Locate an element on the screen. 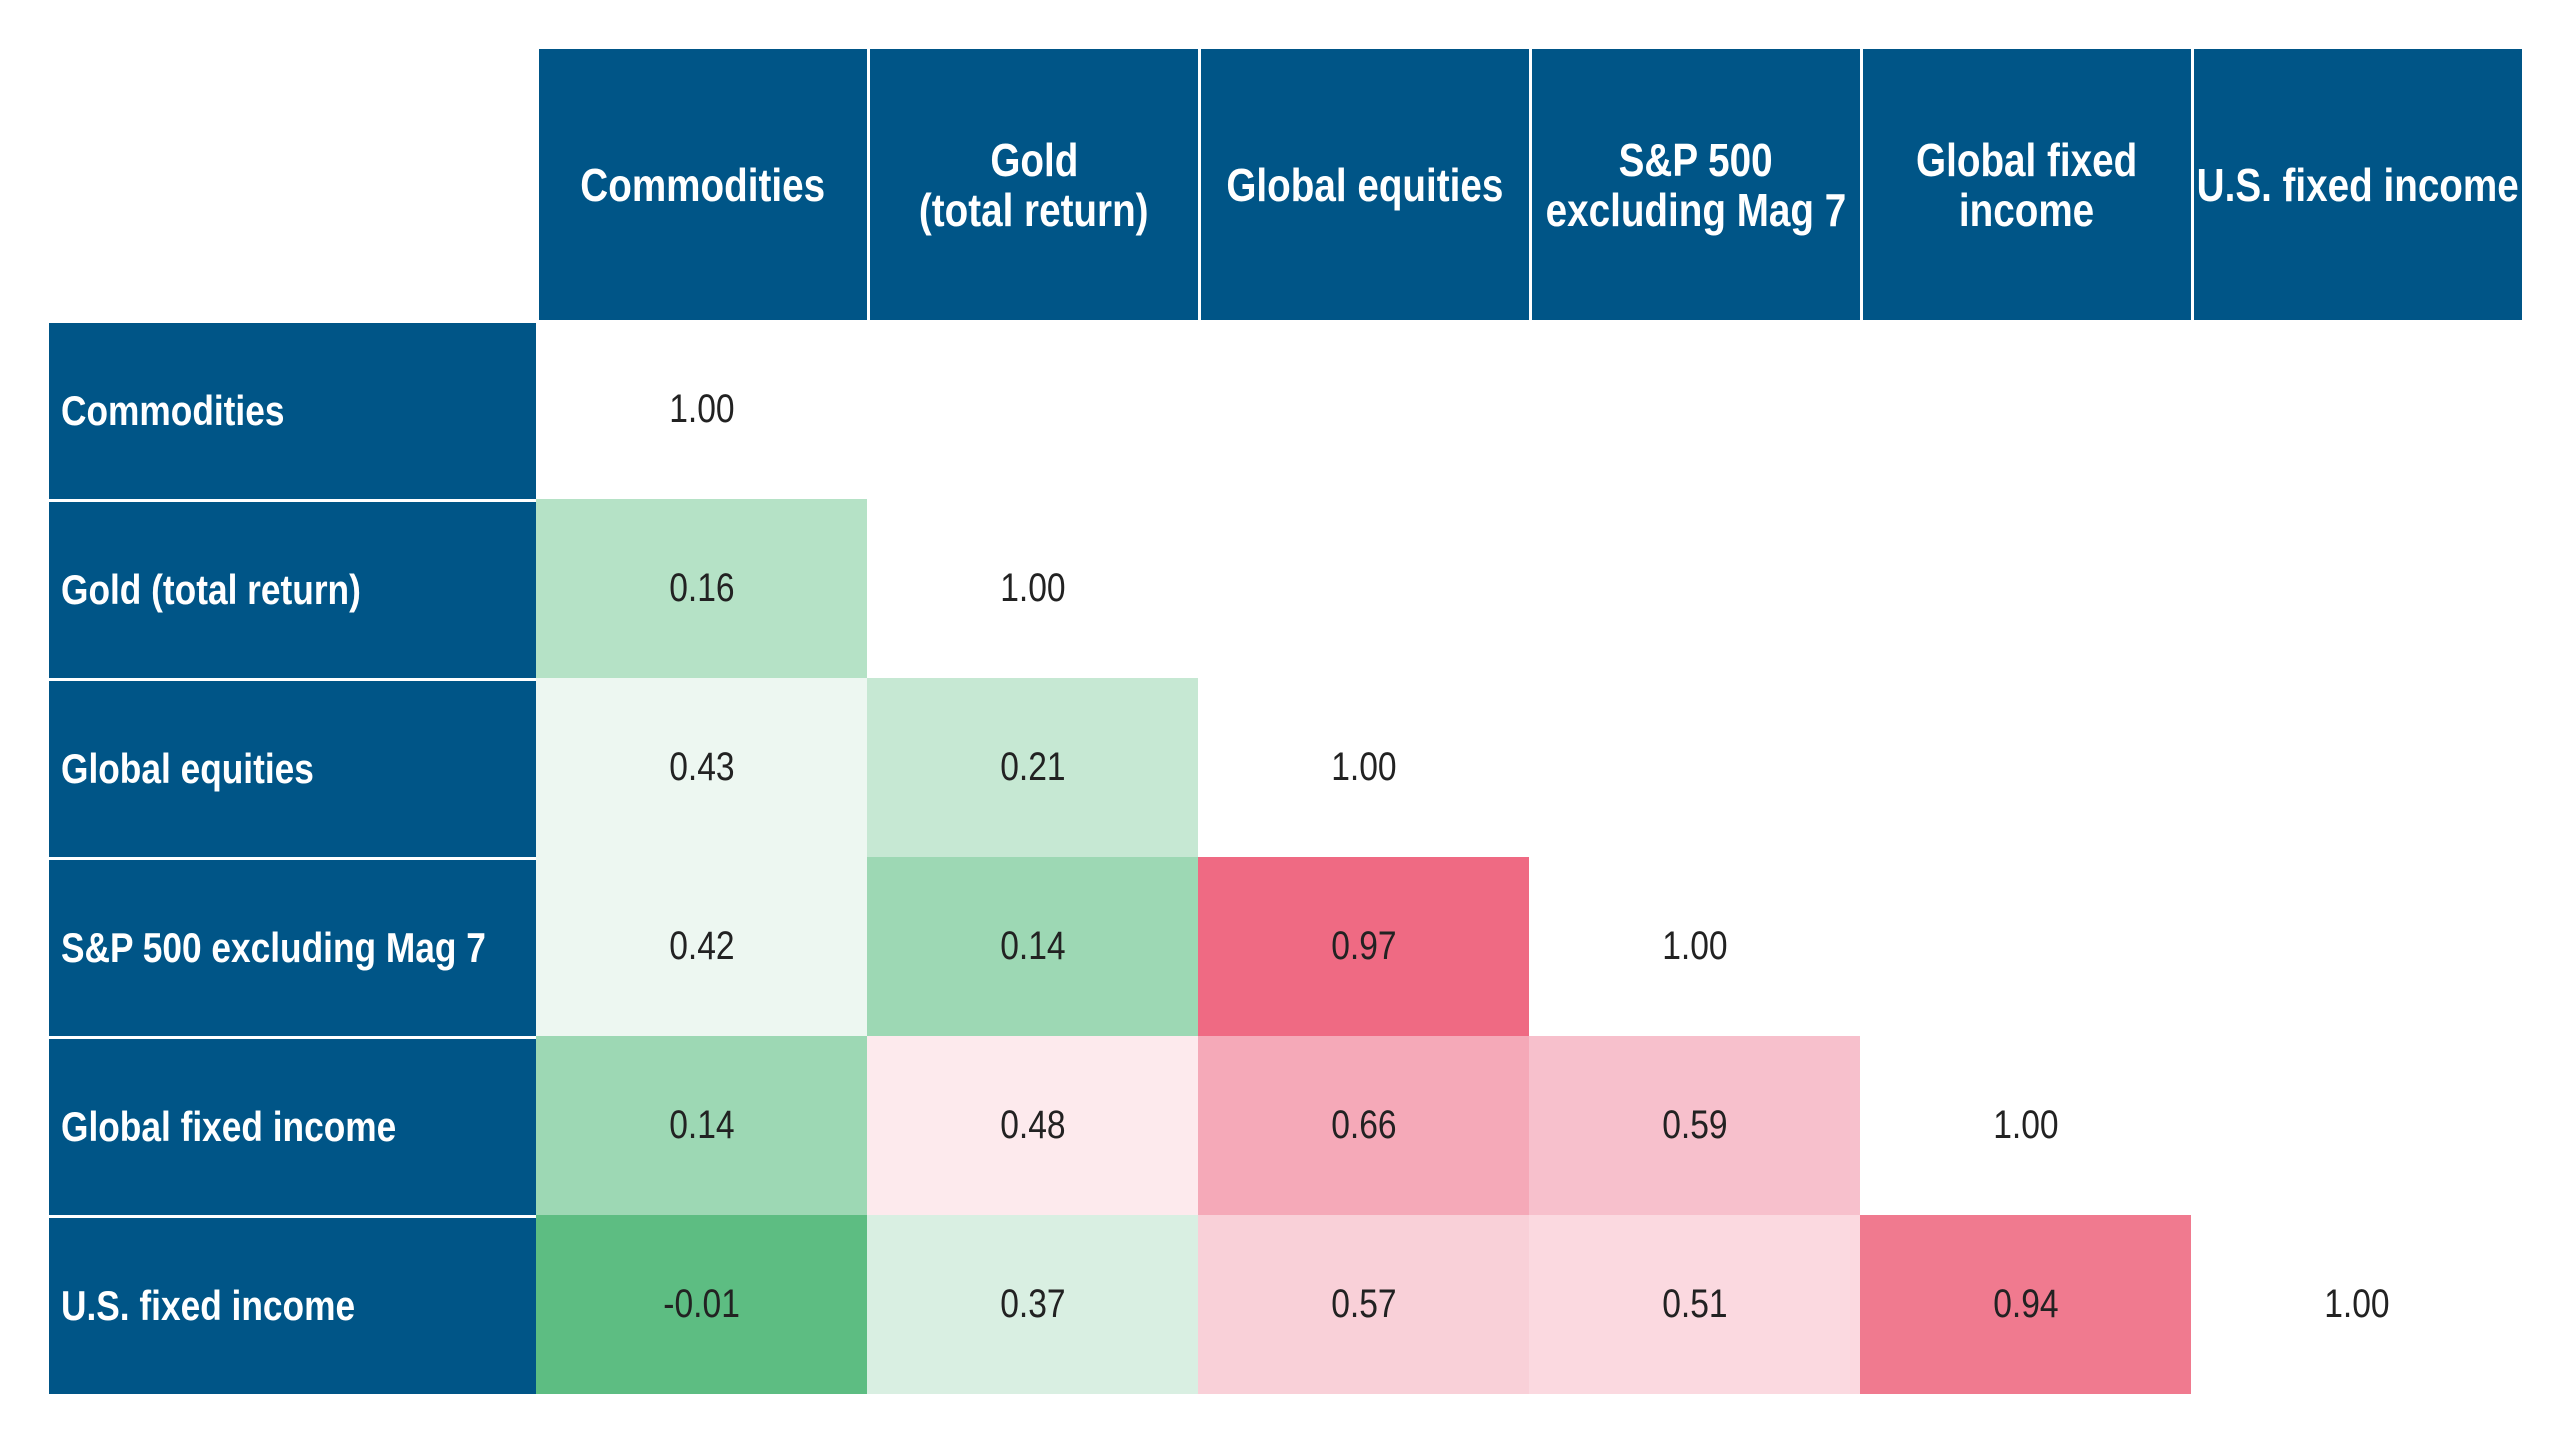 The image size is (2560, 1440). cell-value: 0.51 is located at coordinates (1694, 1304).